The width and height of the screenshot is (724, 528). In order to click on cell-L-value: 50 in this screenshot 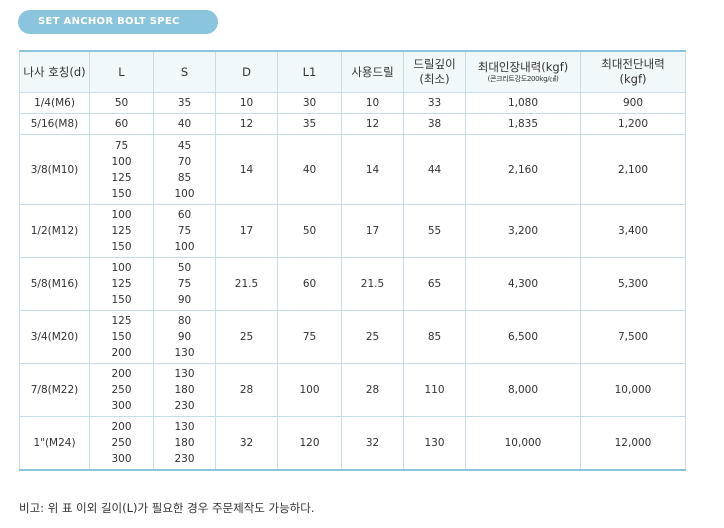, I will do `click(121, 103)`.